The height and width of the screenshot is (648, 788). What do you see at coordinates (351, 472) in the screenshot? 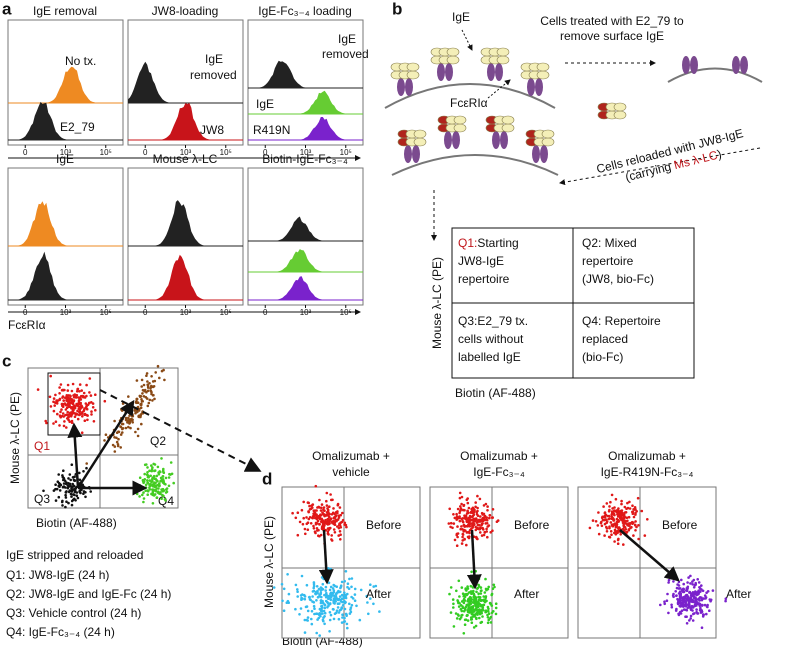
I see `panel-title: vehicle` at bounding box center [351, 472].